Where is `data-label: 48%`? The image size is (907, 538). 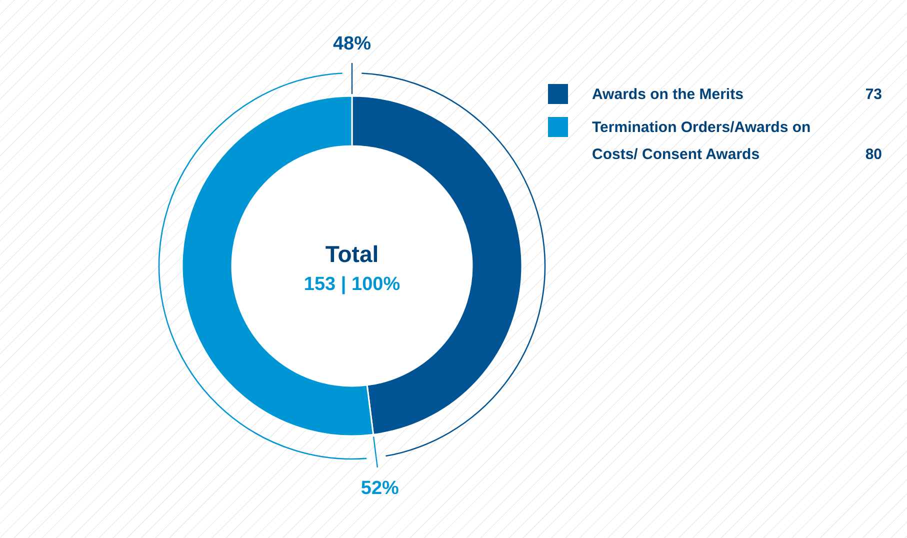 data-label: 48% is located at coordinates (352, 44).